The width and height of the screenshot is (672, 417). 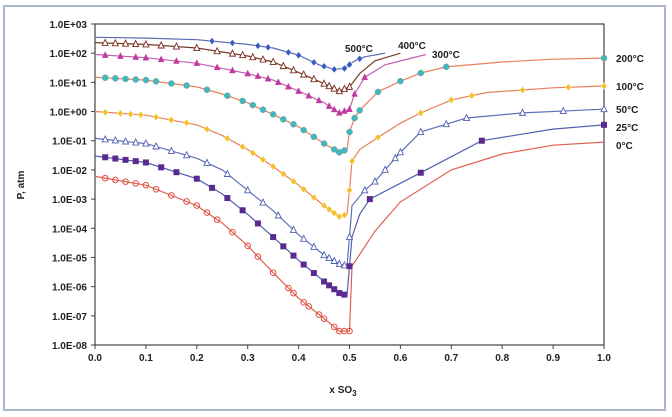 What do you see at coordinates (494, 96) in the screenshot?
I see `series-labels: 500°C 400°C 300°C 200°C 100°C 50°C 25°C 0°C` at bounding box center [494, 96].